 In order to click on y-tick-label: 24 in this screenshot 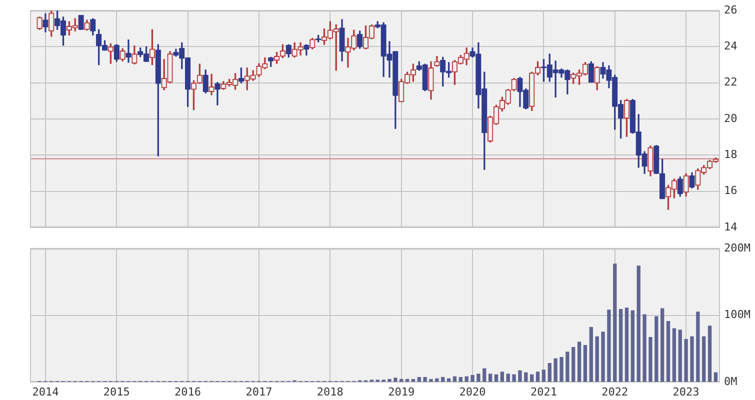, I will do `click(731, 46)`.